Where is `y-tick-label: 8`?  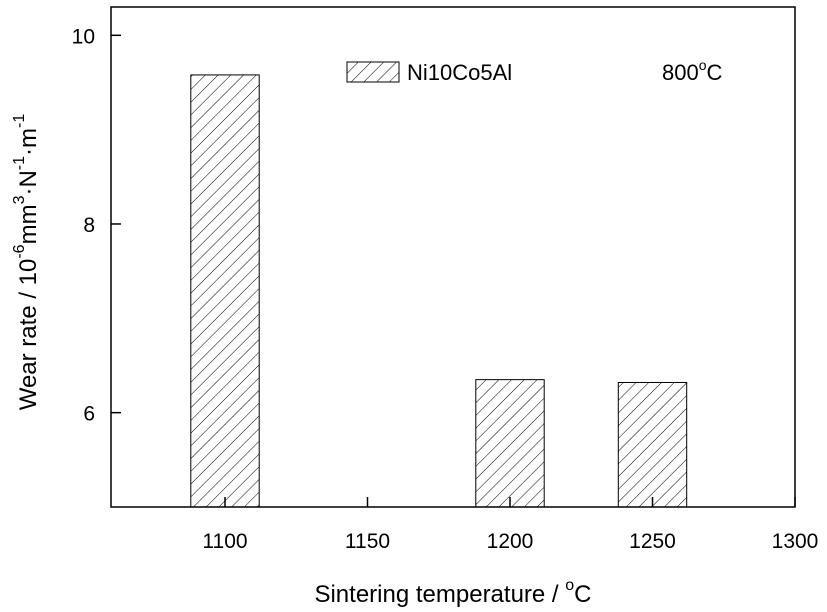 y-tick-label: 8 is located at coordinates (89, 225).